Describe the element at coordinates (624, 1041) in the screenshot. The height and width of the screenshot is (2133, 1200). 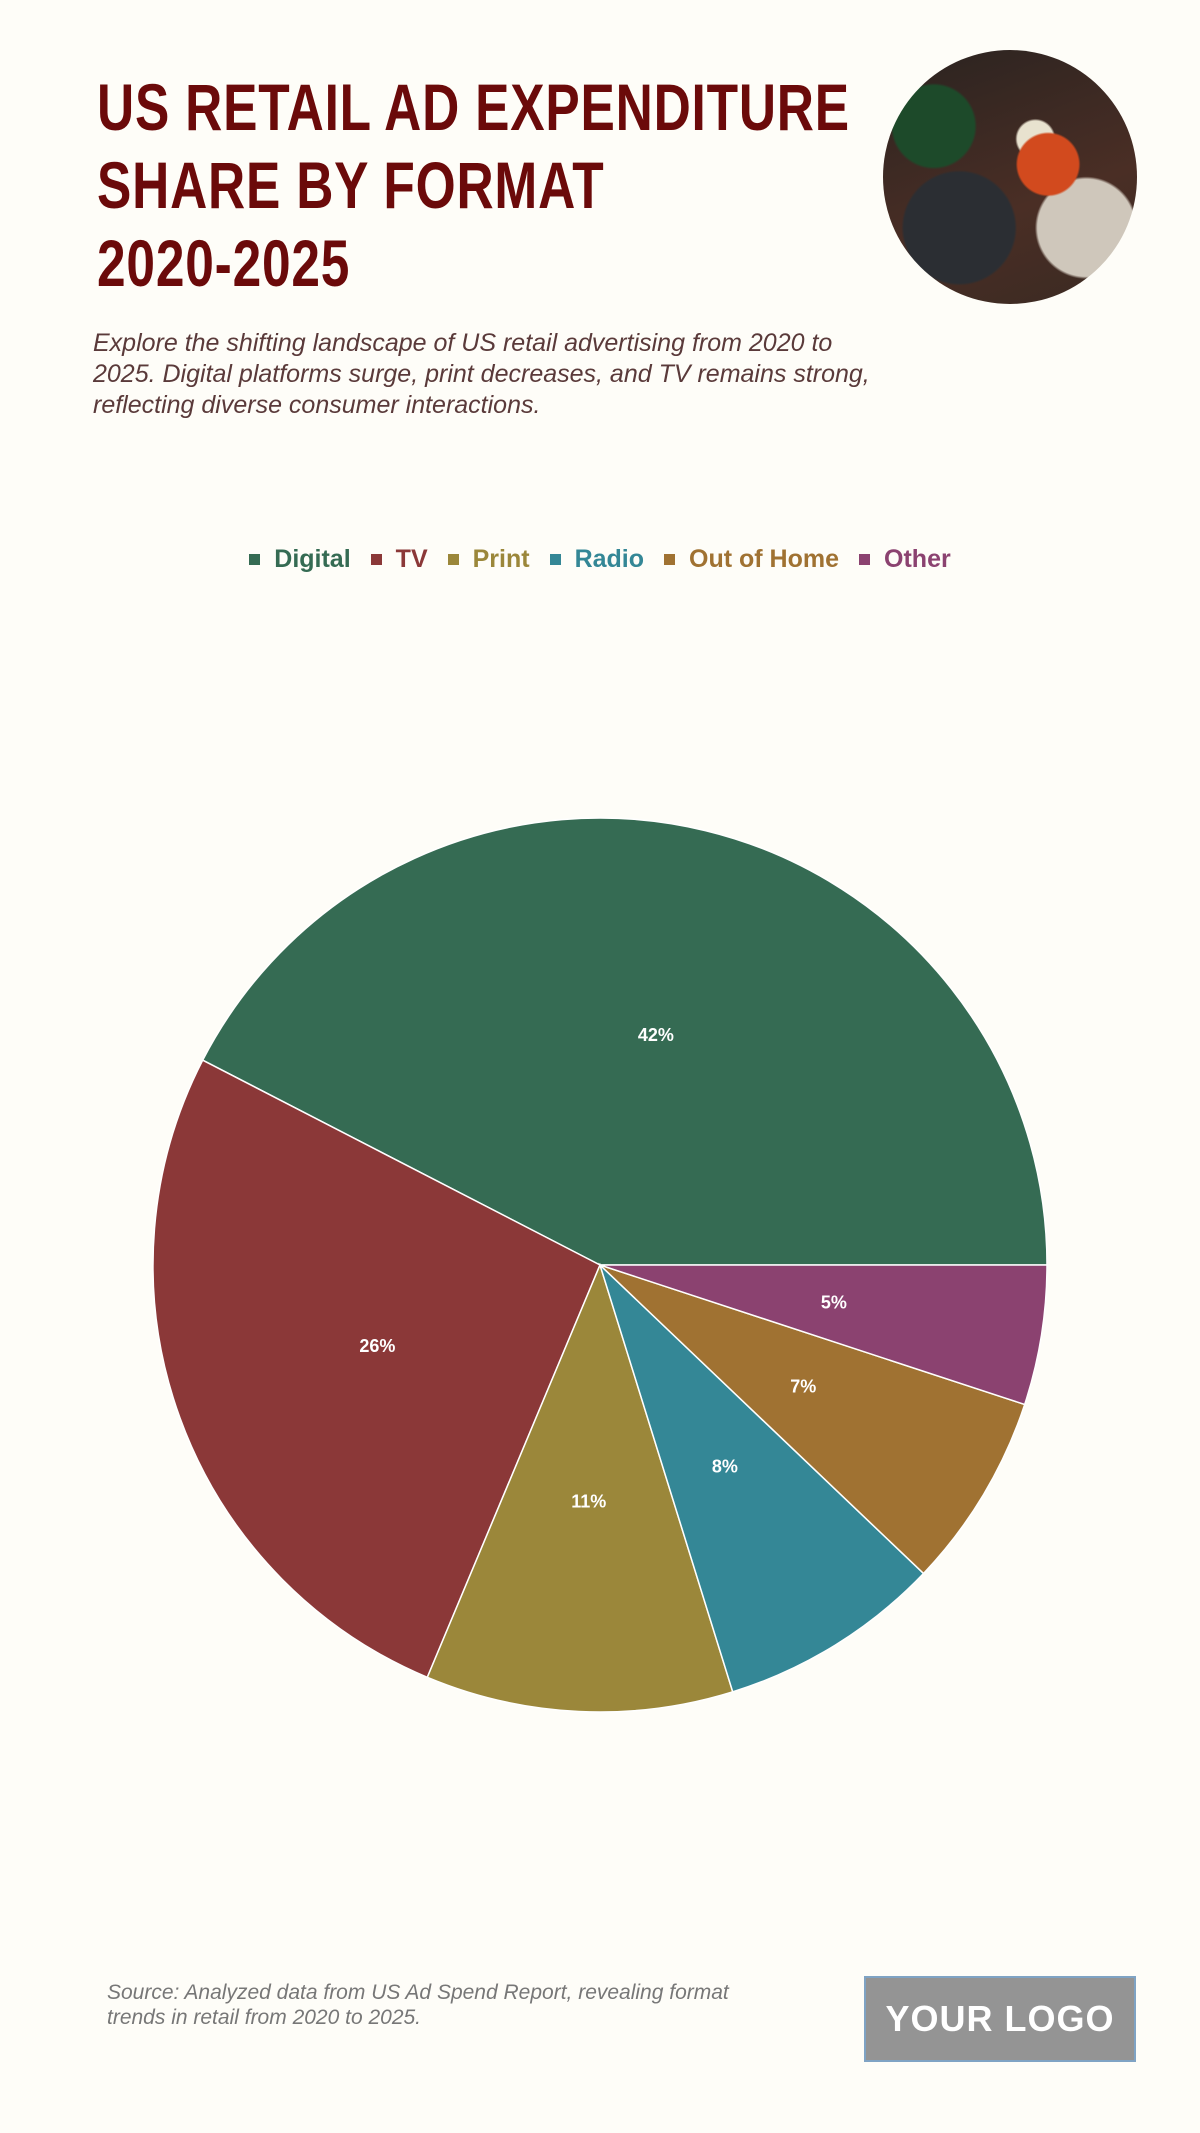
I see `pie-slice-digital` at that location.